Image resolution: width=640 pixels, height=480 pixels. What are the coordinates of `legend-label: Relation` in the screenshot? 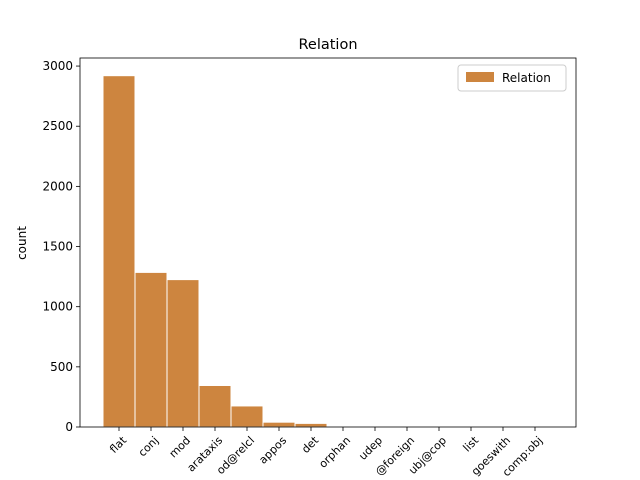 It's located at (526, 78).